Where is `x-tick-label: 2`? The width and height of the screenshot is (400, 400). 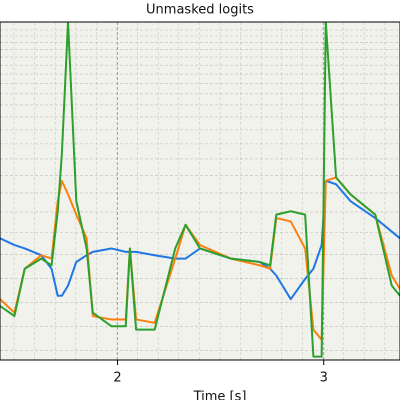 x-tick-label: 2 is located at coordinates (117, 378).